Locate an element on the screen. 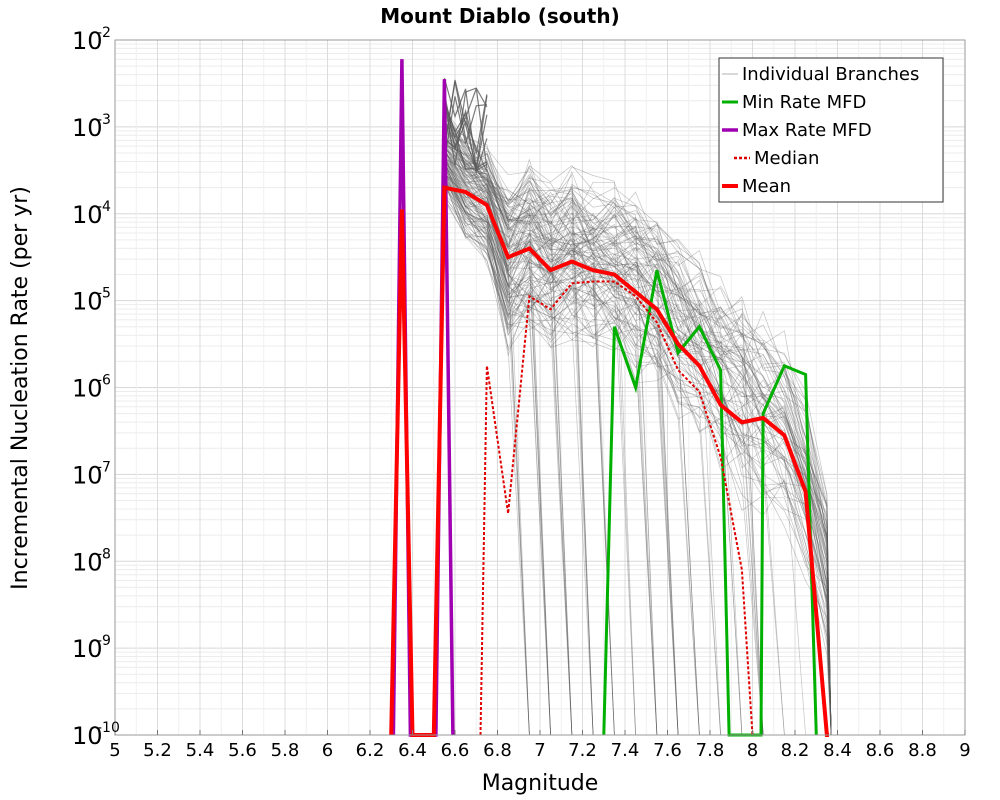  x-tick-label: 8.6 is located at coordinates (880, 750).